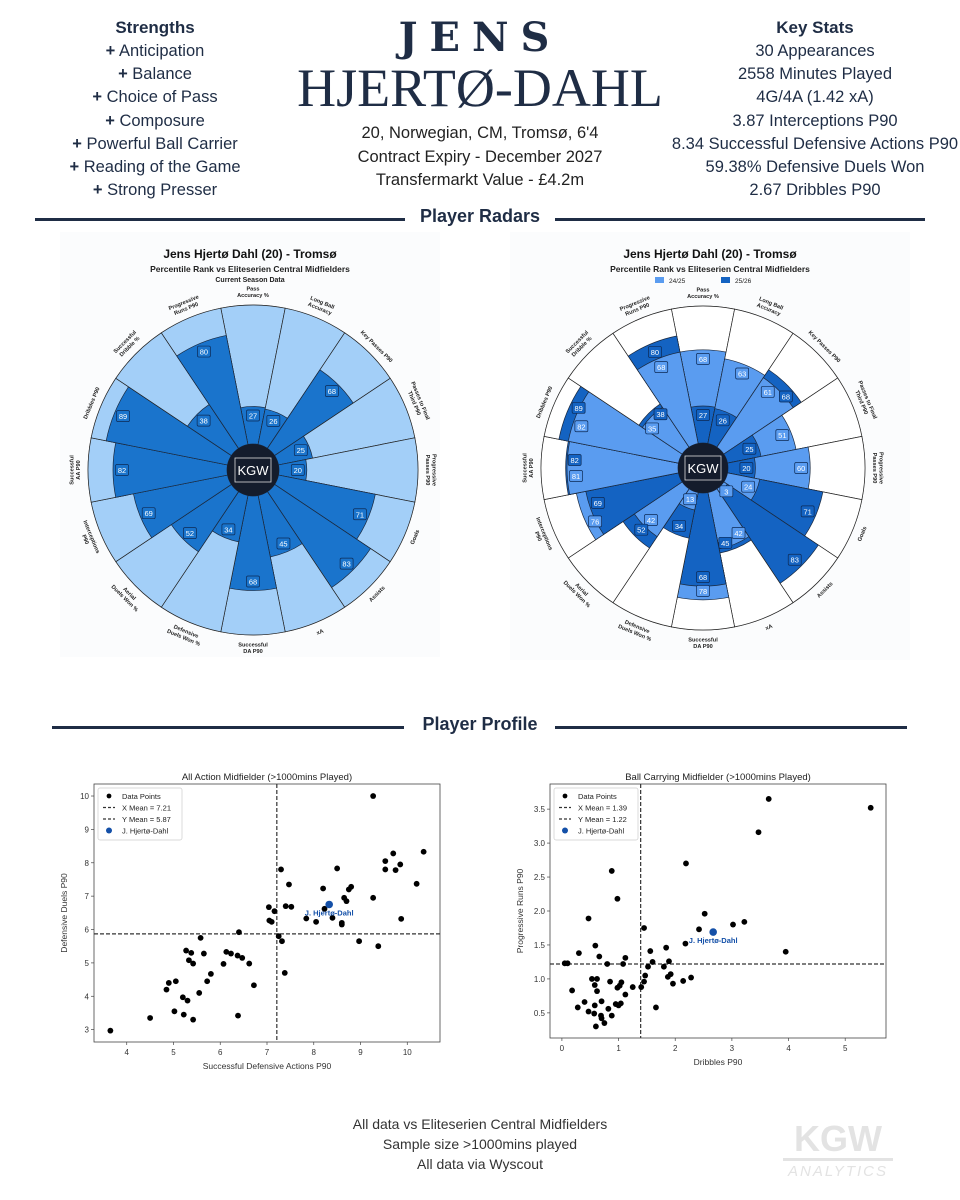 The image size is (960, 1200). Describe the element at coordinates (597, 796) in the screenshot. I see `legend-label: Data Points` at that location.